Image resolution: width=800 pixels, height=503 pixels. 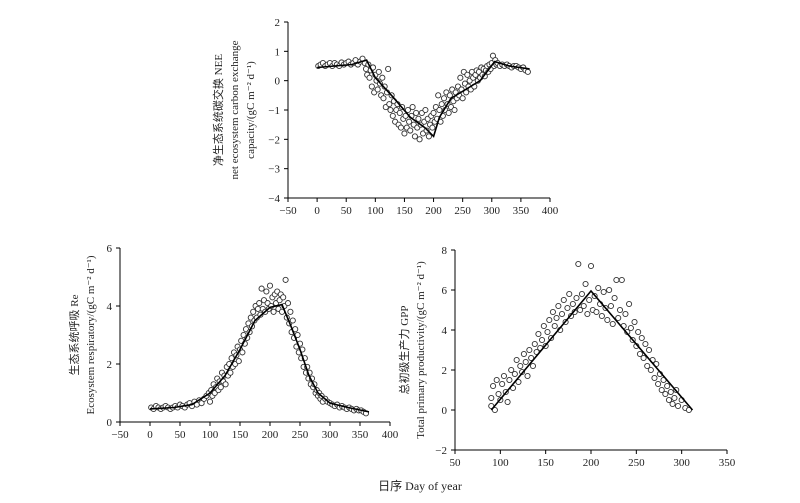 I want to click on nee-y-tick-label: −1, so click(x=274, y=111).